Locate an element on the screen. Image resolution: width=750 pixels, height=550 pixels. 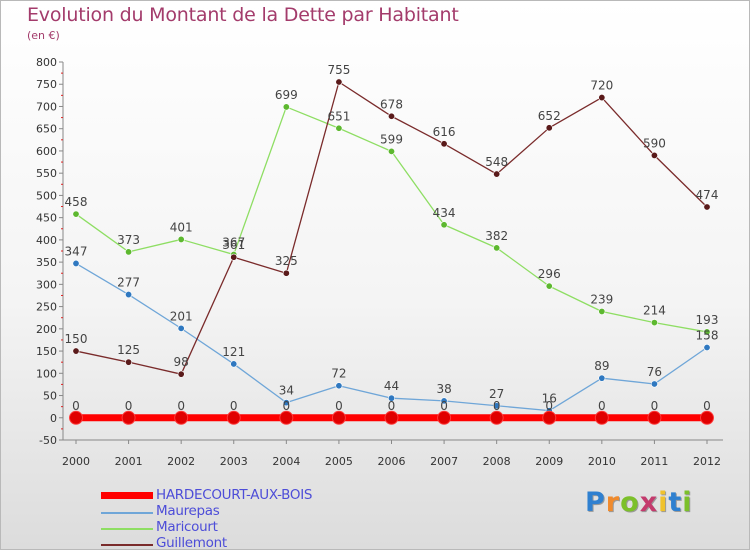
data-label: 590 is located at coordinates (654, 143).